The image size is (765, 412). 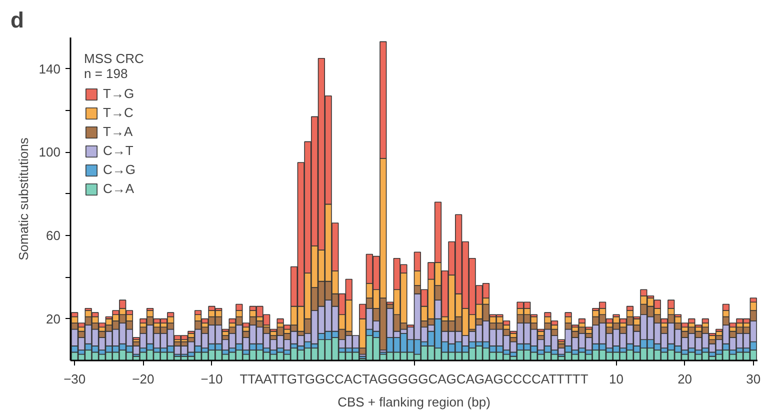 What do you see at coordinates (414, 379) in the screenshot?
I see `text: TTAATTGTGGCCACTAGGGGGCAGCAGAGCCCCATTTTT` at bounding box center [414, 379].